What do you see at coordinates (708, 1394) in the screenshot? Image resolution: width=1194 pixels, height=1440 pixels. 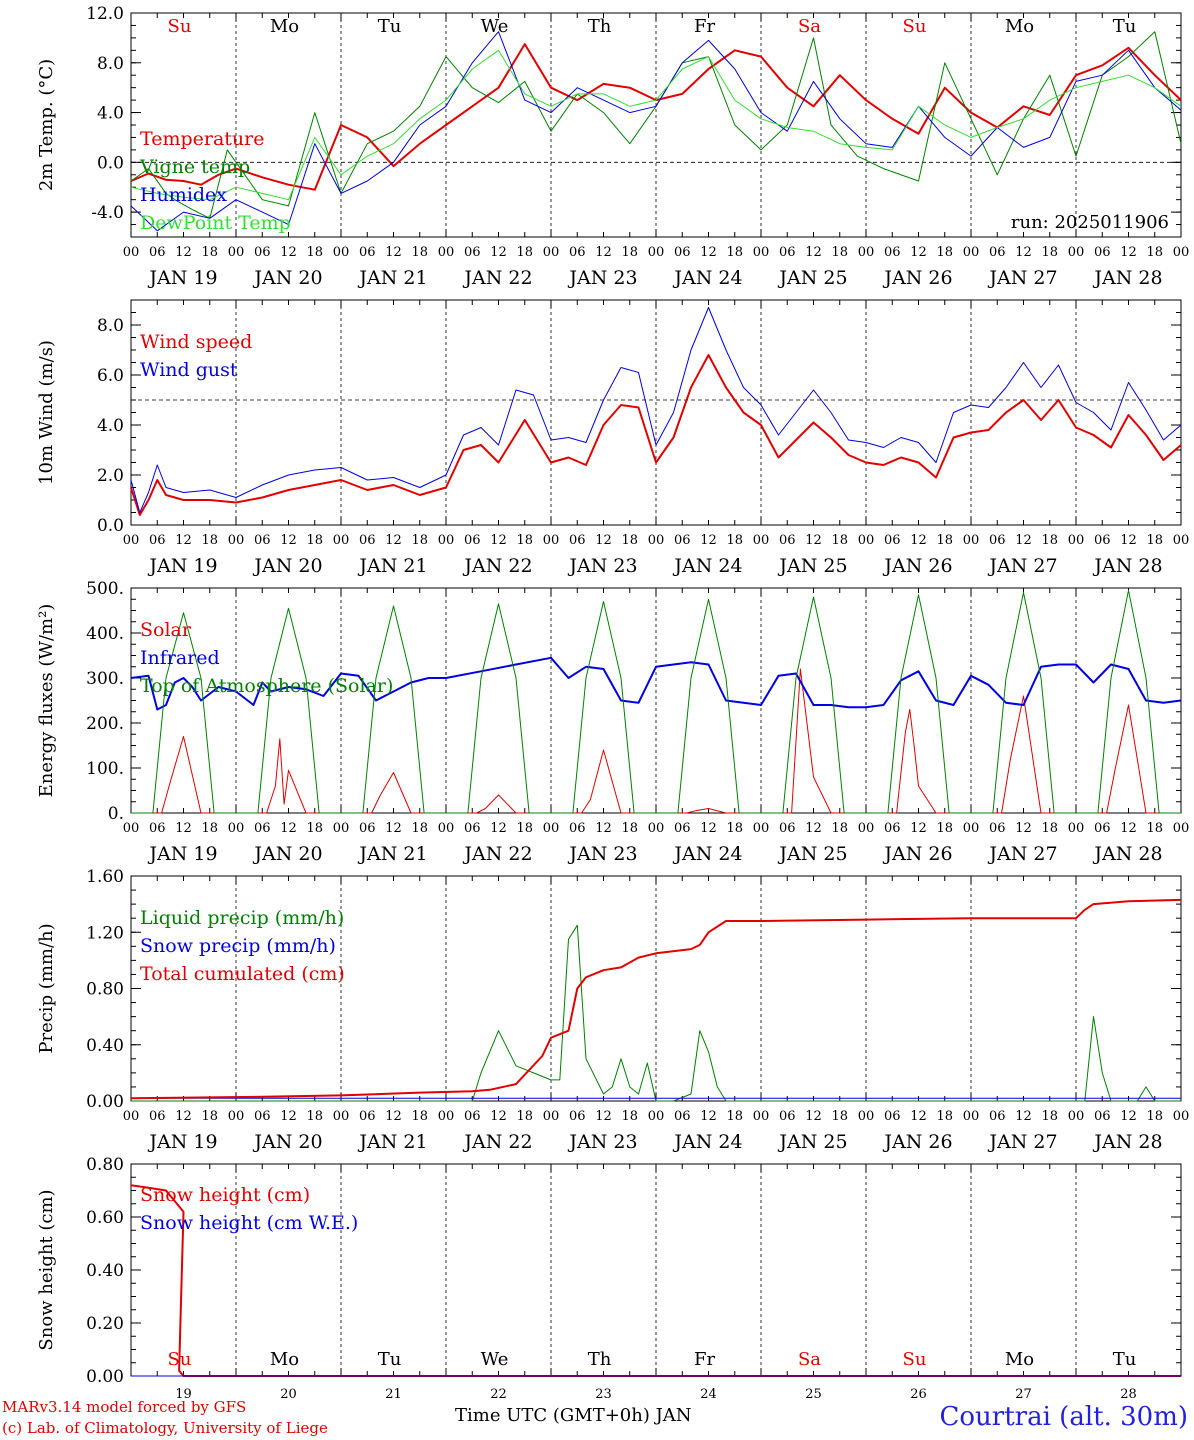 I see `day-number: 24` at bounding box center [708, 1394].